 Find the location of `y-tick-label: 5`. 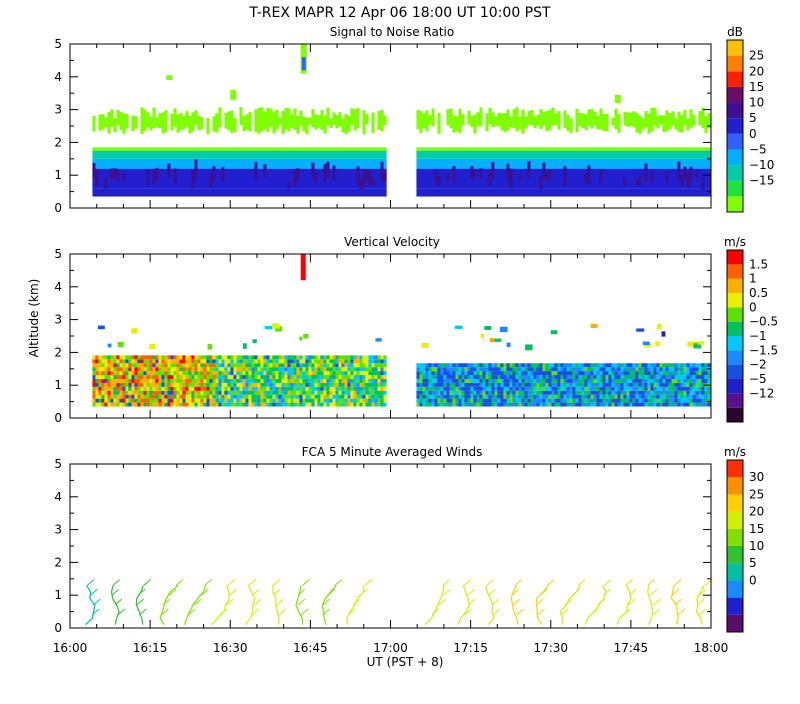

y-tick-label: 5 is located at coordinates (58, 464).